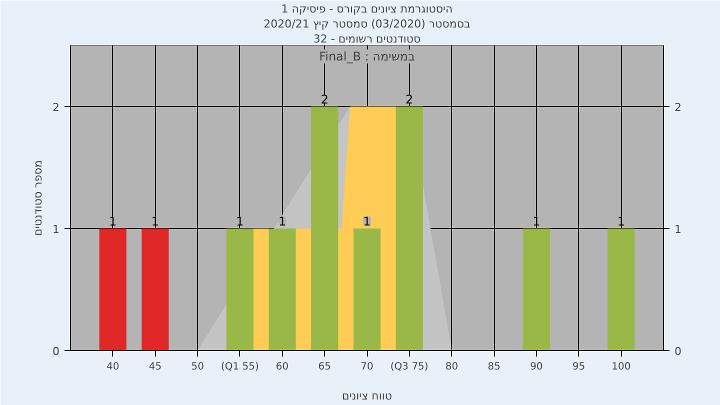  Describe the element at coordinates (239, 367) in the screenshot. I see `x-tick-label: (Q1 55)` at that location.